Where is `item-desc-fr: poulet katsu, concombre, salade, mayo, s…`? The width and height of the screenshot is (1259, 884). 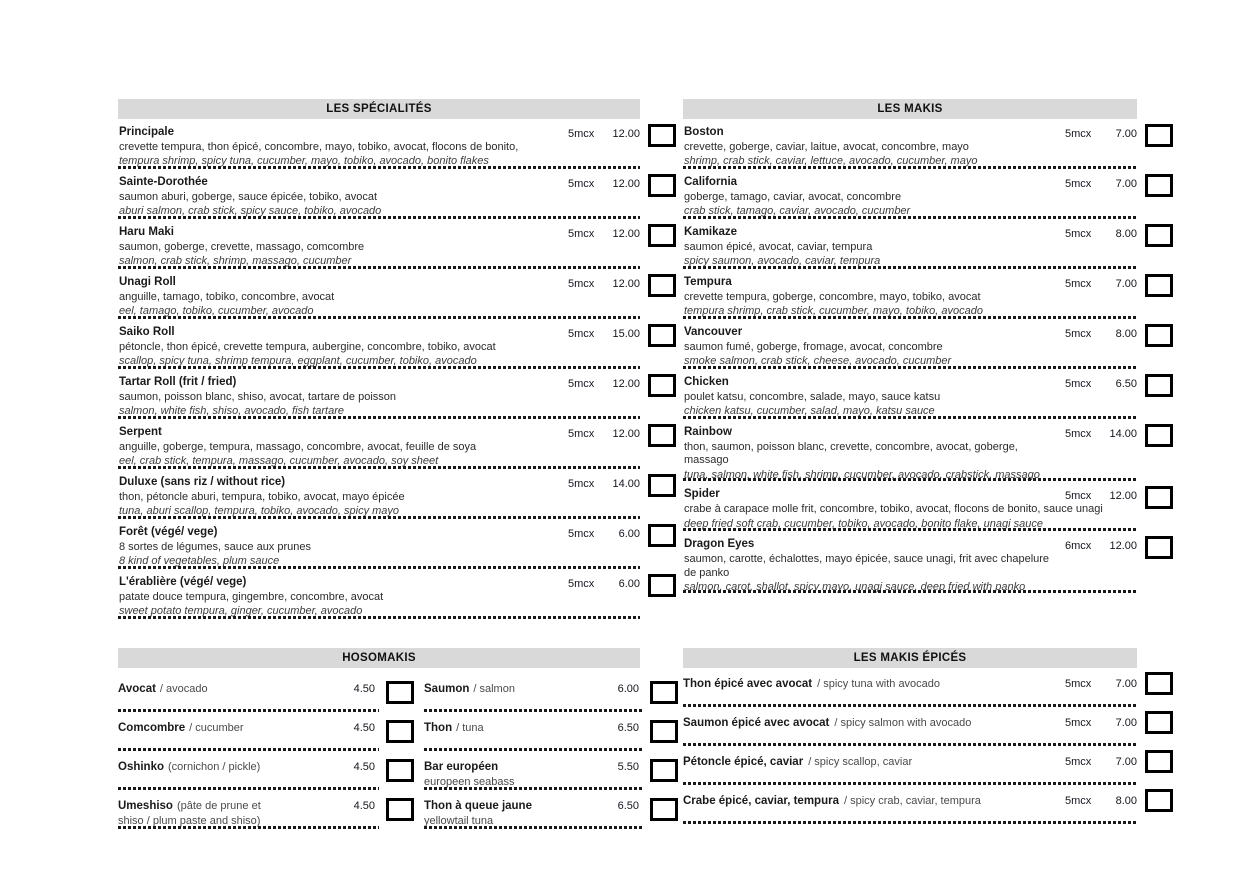
item-desc-fr: poulet katsu, concombre, salade, mayo, s… is located at coordinates (812, 397).